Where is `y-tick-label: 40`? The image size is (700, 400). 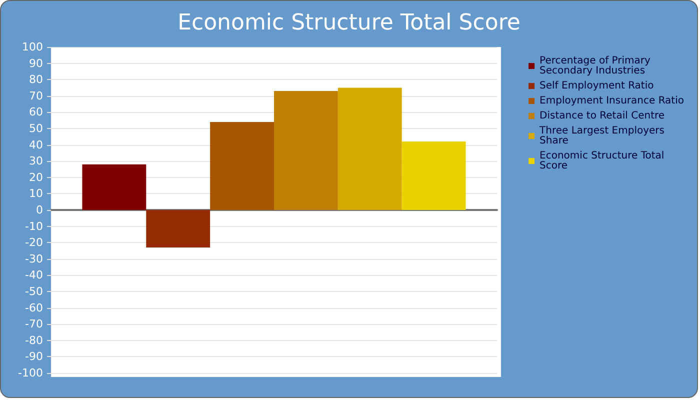
y-tick-label: 40 is located at coordinates (36, 145).